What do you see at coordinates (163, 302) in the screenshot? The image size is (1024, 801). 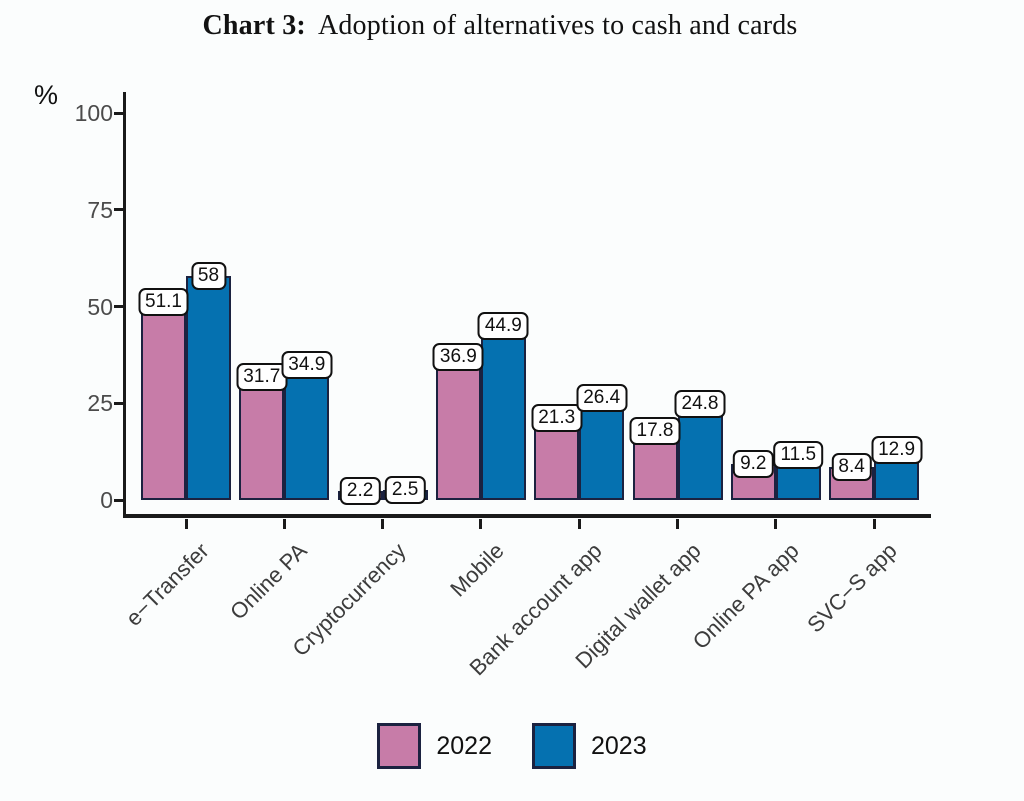 I see `bar-value-2022-e-transfer: 51.1` at bounding box center [163, 302].